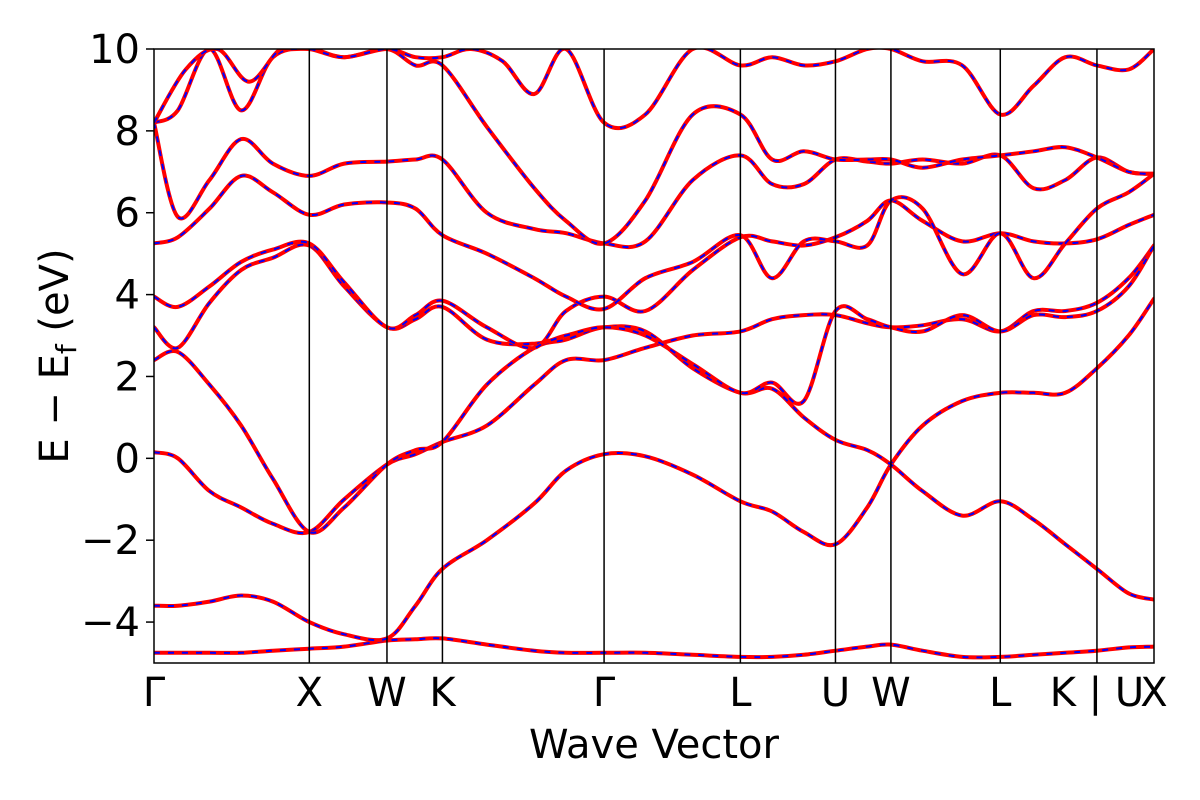 Image resolution: width=1200 pixels, height=800 pixels. Describe the element at coordinates (835, 693) in the screenshot. I see `x-tick-label-7: U` at that location.